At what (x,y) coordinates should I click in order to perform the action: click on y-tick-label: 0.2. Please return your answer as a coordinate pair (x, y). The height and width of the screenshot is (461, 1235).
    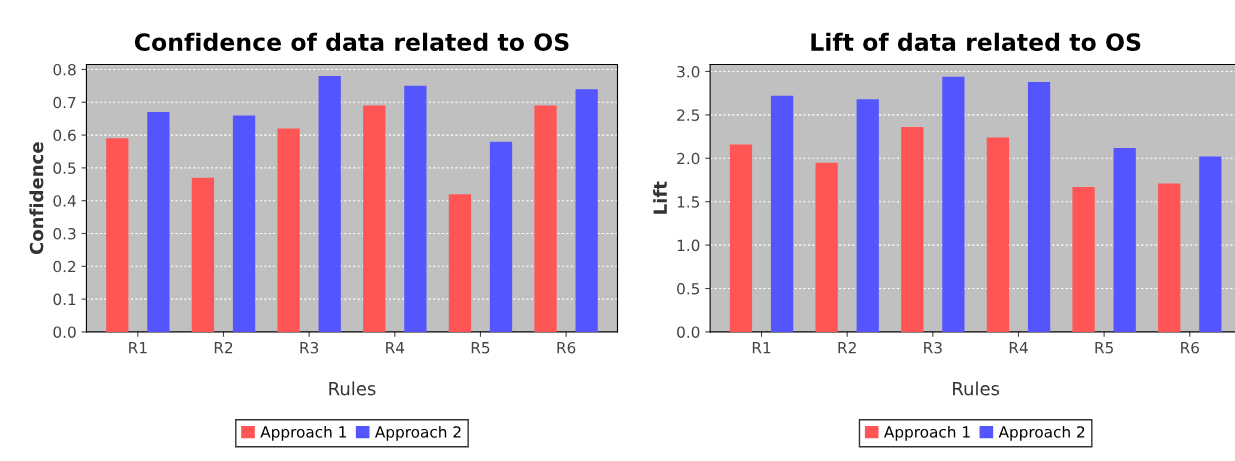
    Looking at the image, I should click on (64, 266).